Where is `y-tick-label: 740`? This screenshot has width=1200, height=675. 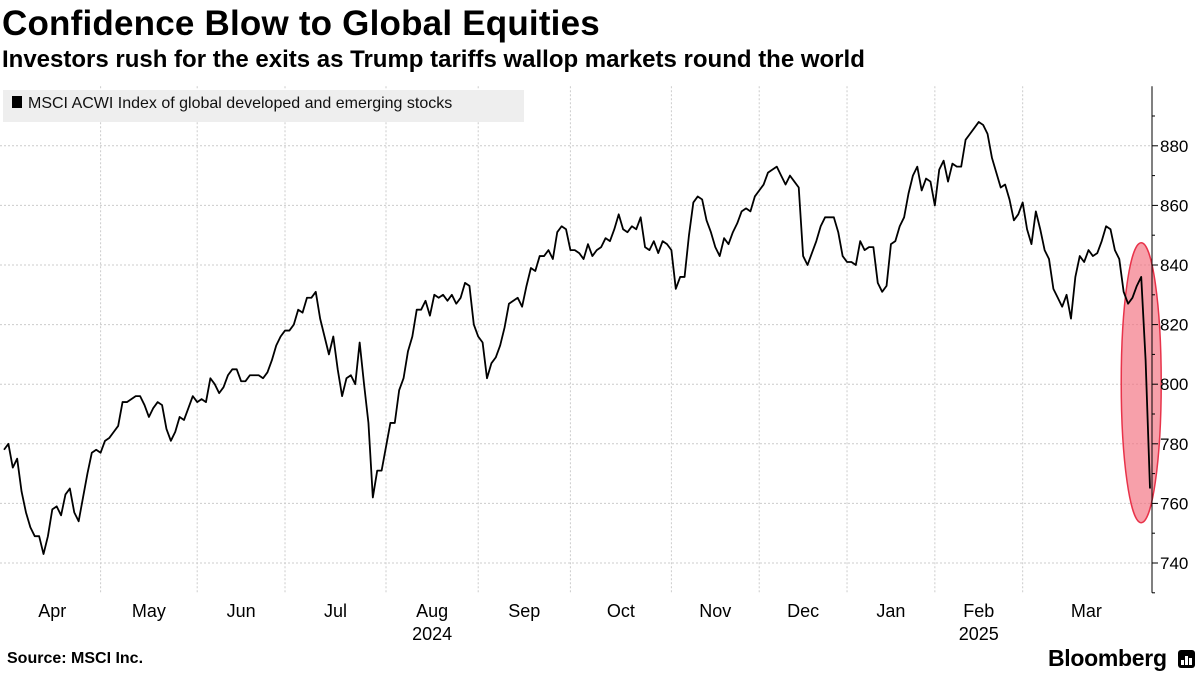 y-tick-label: 740 is located at coordinates (1174, 563).